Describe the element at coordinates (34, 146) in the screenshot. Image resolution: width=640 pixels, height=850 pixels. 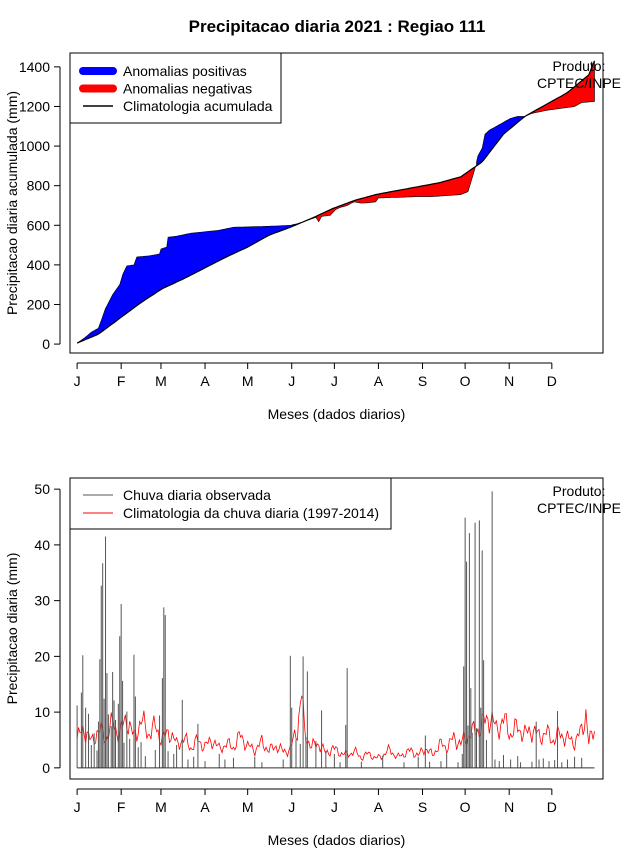
I see `y-tick-label: 1000` at that location.